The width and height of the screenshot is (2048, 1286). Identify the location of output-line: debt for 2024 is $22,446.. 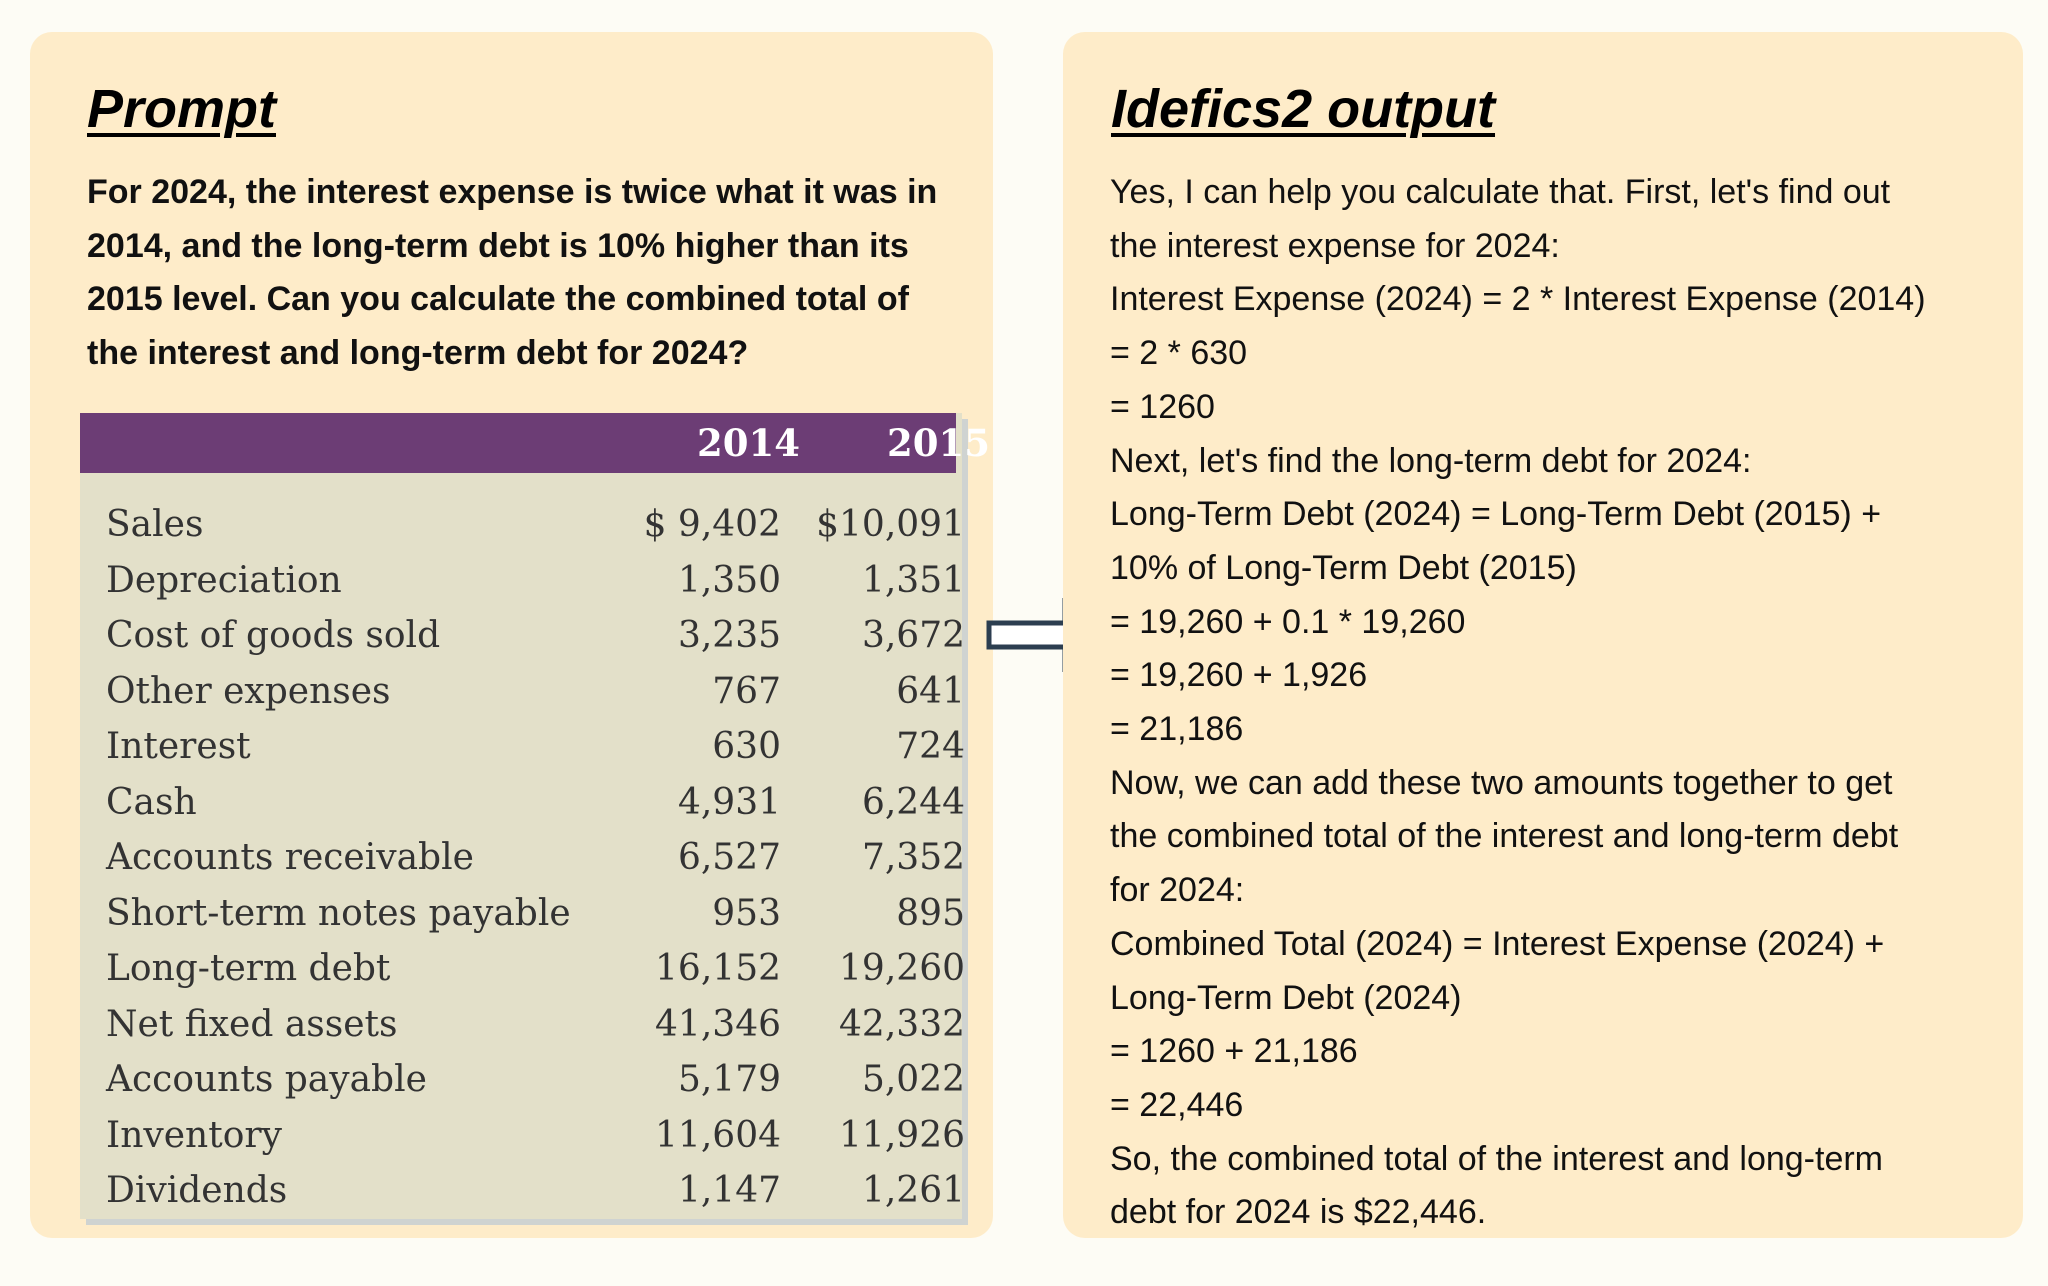
(1298, 1212).